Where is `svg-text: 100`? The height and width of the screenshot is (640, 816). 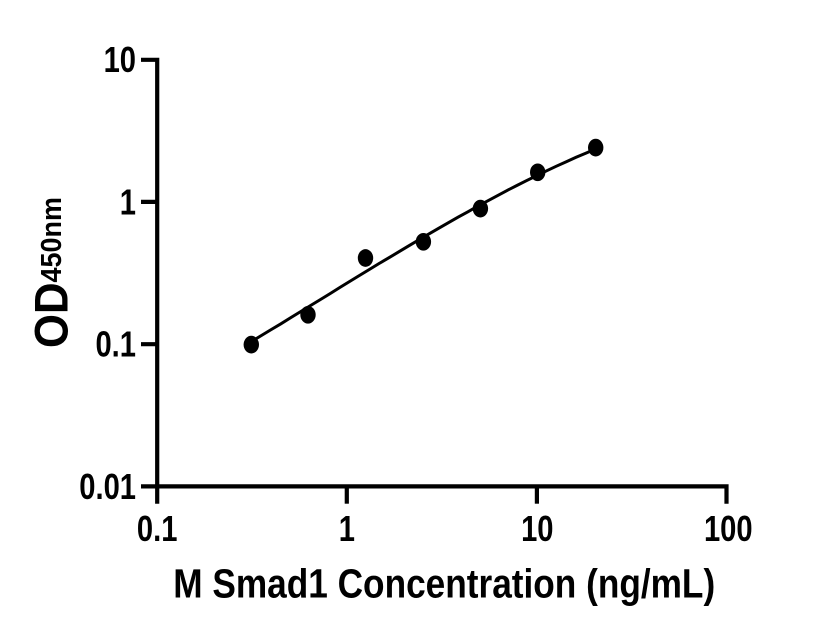
svg-text: 100 is located at coordinates (728, 528).